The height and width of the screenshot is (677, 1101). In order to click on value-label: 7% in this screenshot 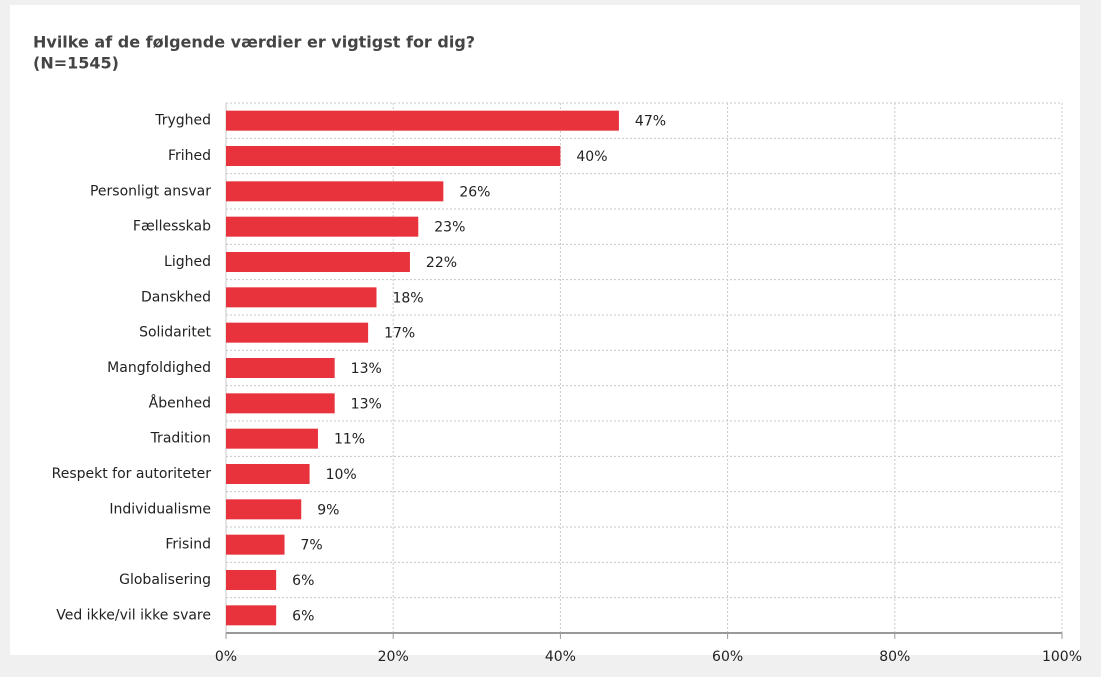, I will do `click(312, 546)`.